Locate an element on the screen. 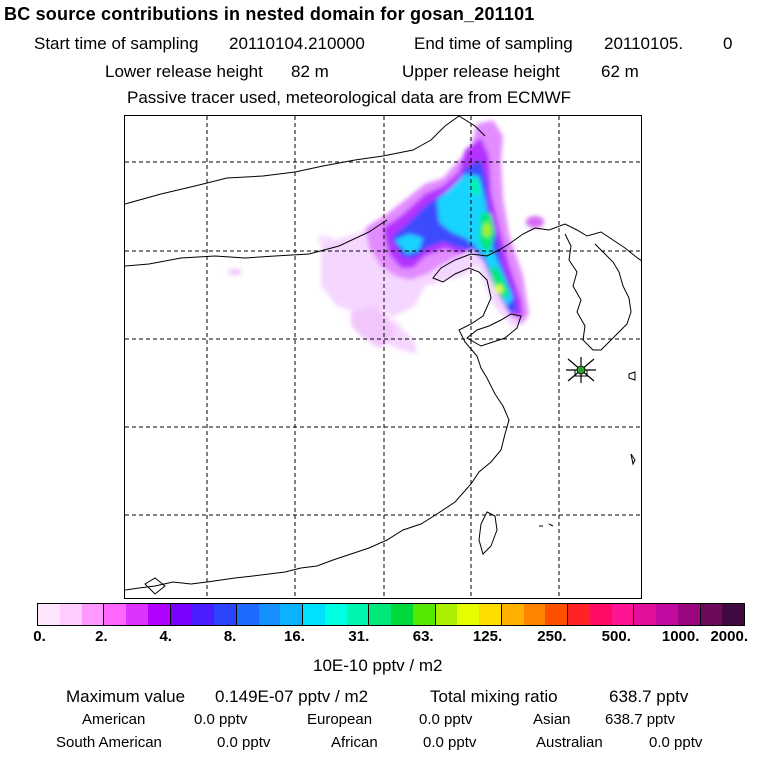 The height and width of the screenshot is (768, 768). region-european-label: European is located at coordinates (340, 719).